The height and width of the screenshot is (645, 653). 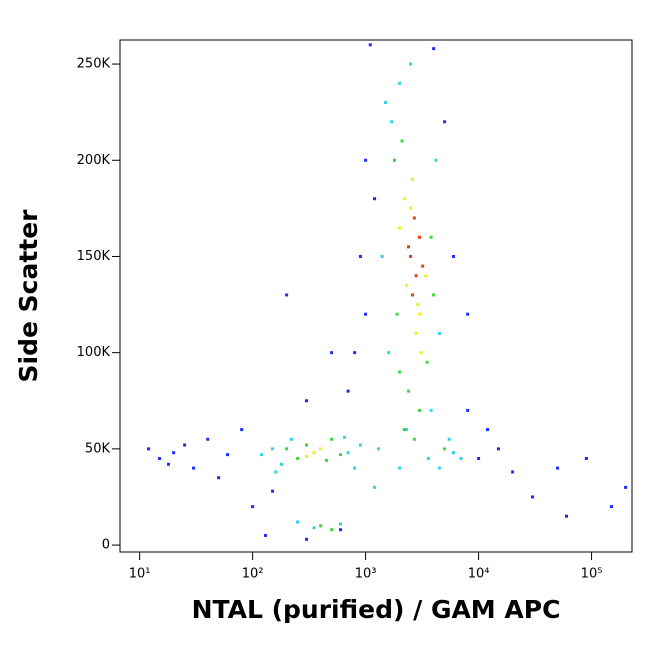 I want to click on y-tick-label: 250K, so click(x=94, y=64).